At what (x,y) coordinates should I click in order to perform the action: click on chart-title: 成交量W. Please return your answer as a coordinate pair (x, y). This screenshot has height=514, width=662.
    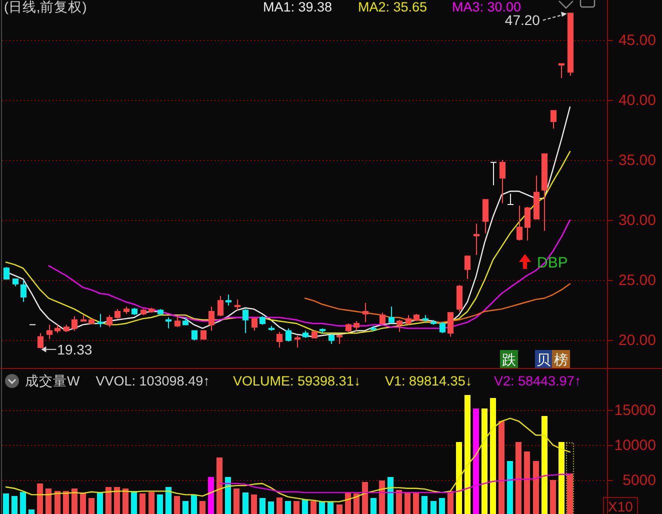
    Looking at the image, I should click on (52, 381).